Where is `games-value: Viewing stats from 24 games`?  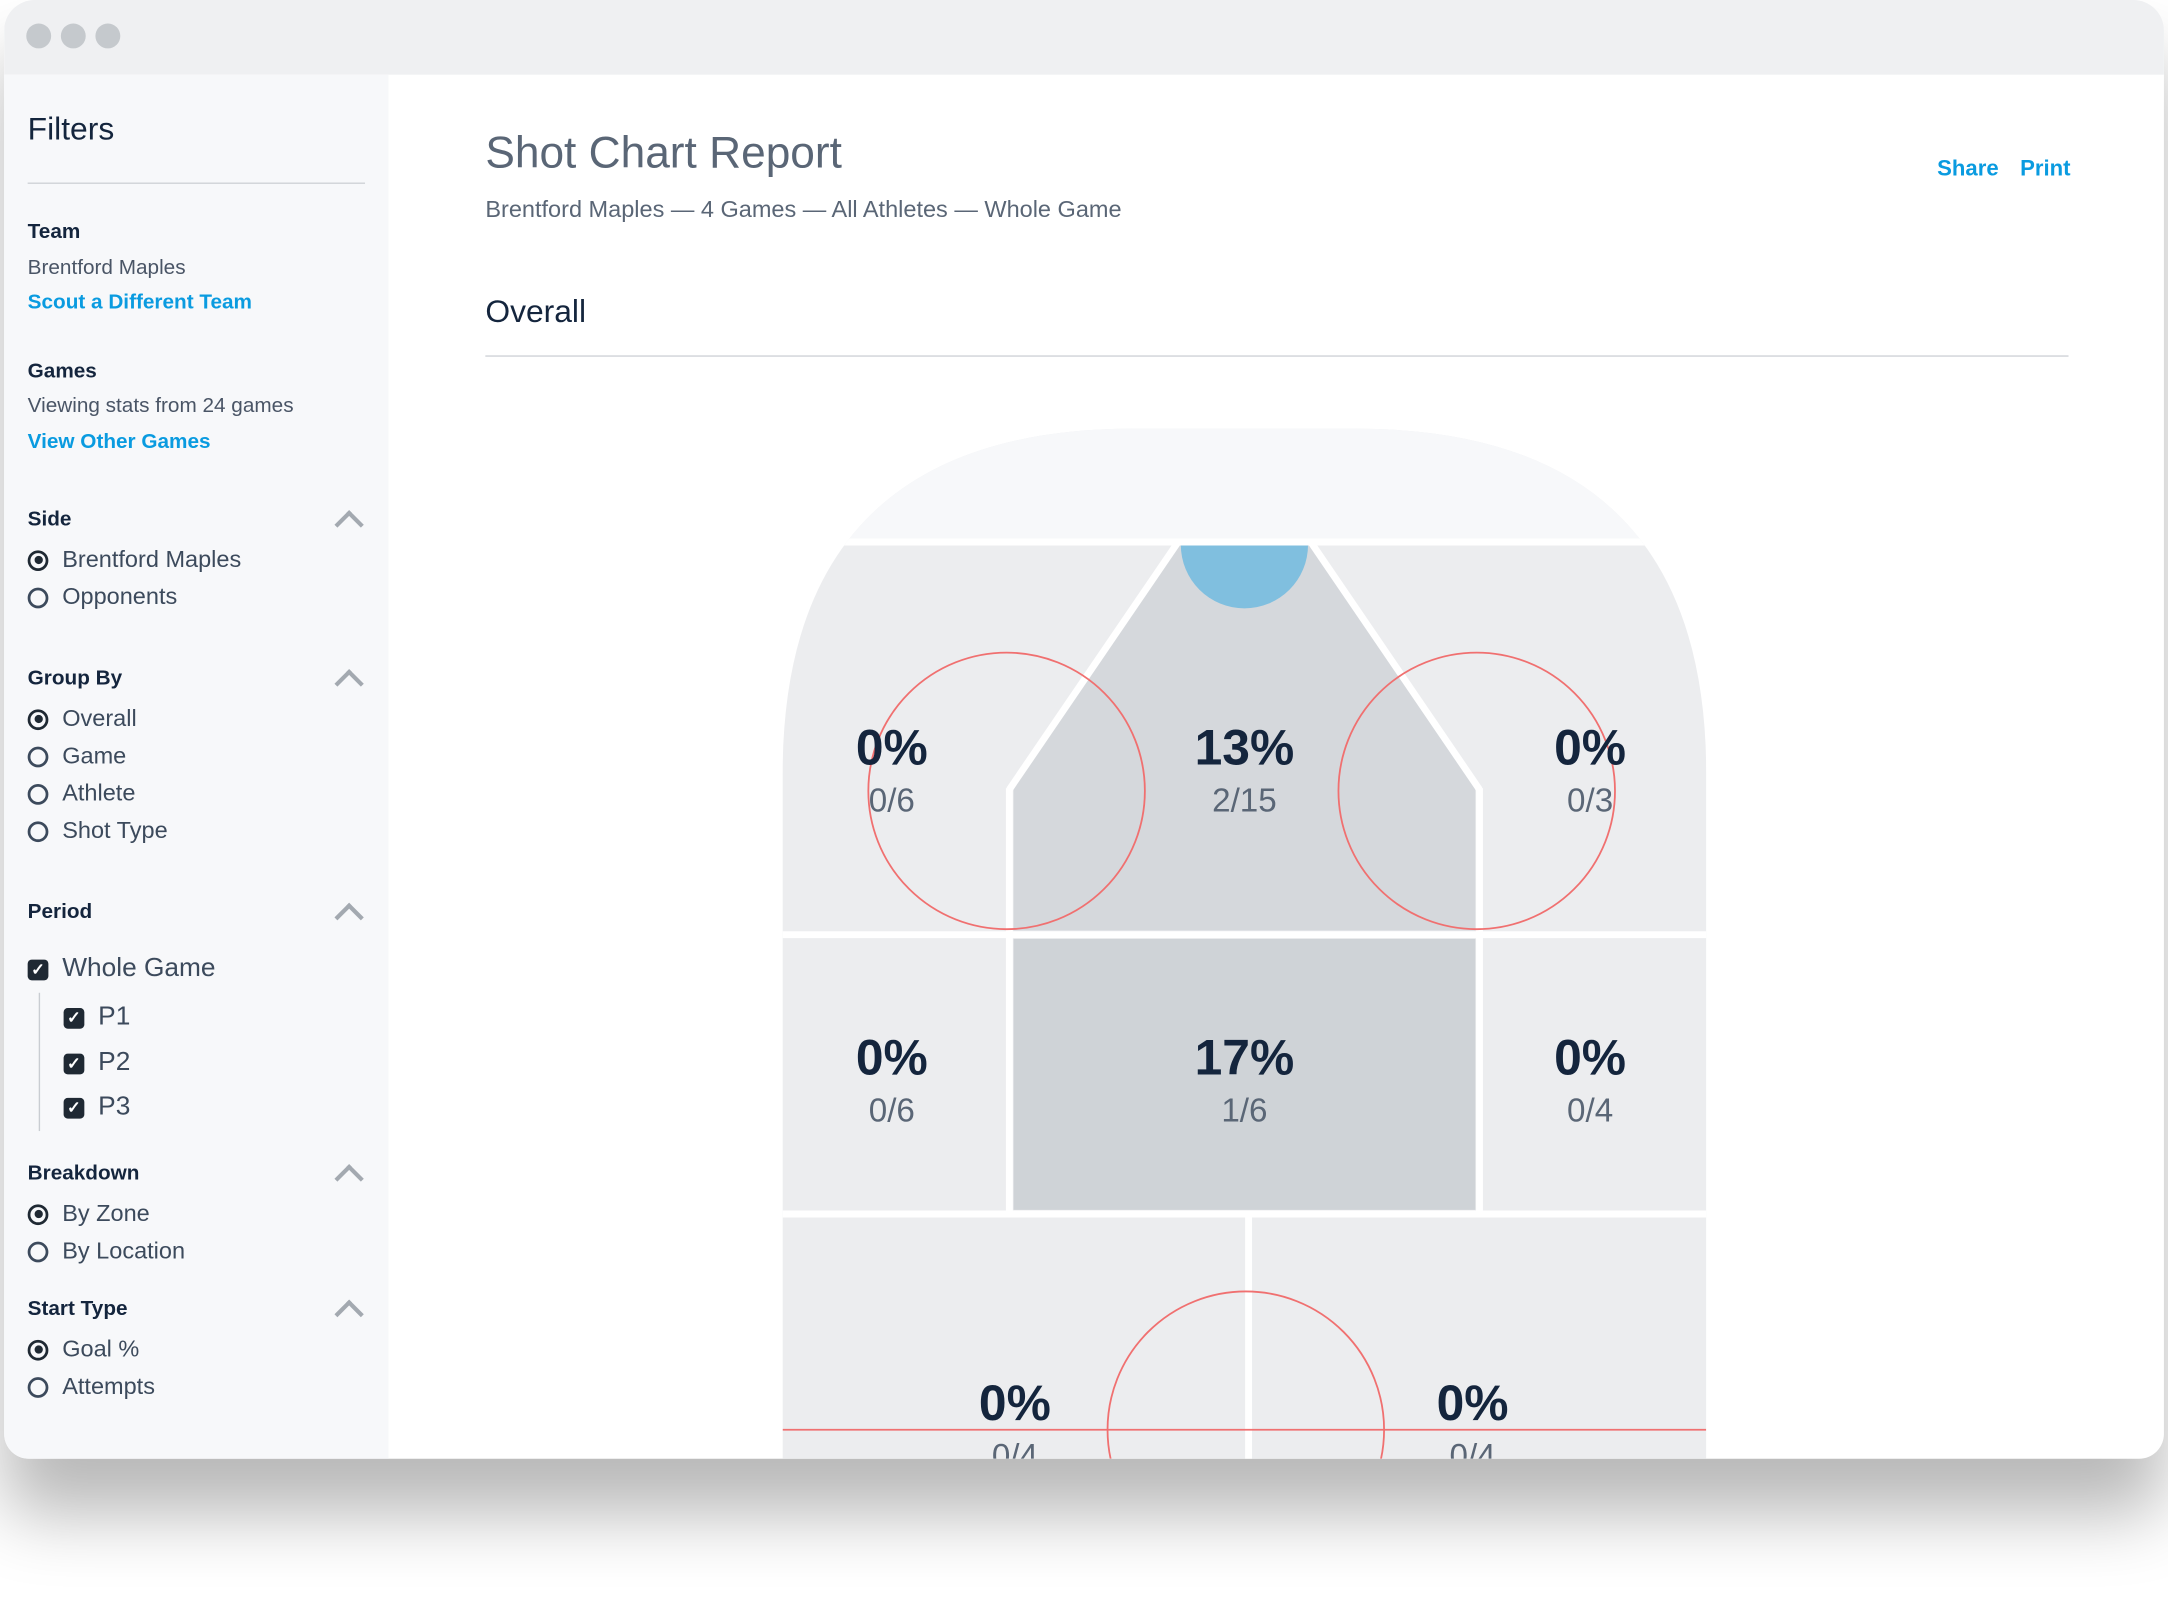 games-value: Viewing stats from 24 games is located at coordinates (160, 406).